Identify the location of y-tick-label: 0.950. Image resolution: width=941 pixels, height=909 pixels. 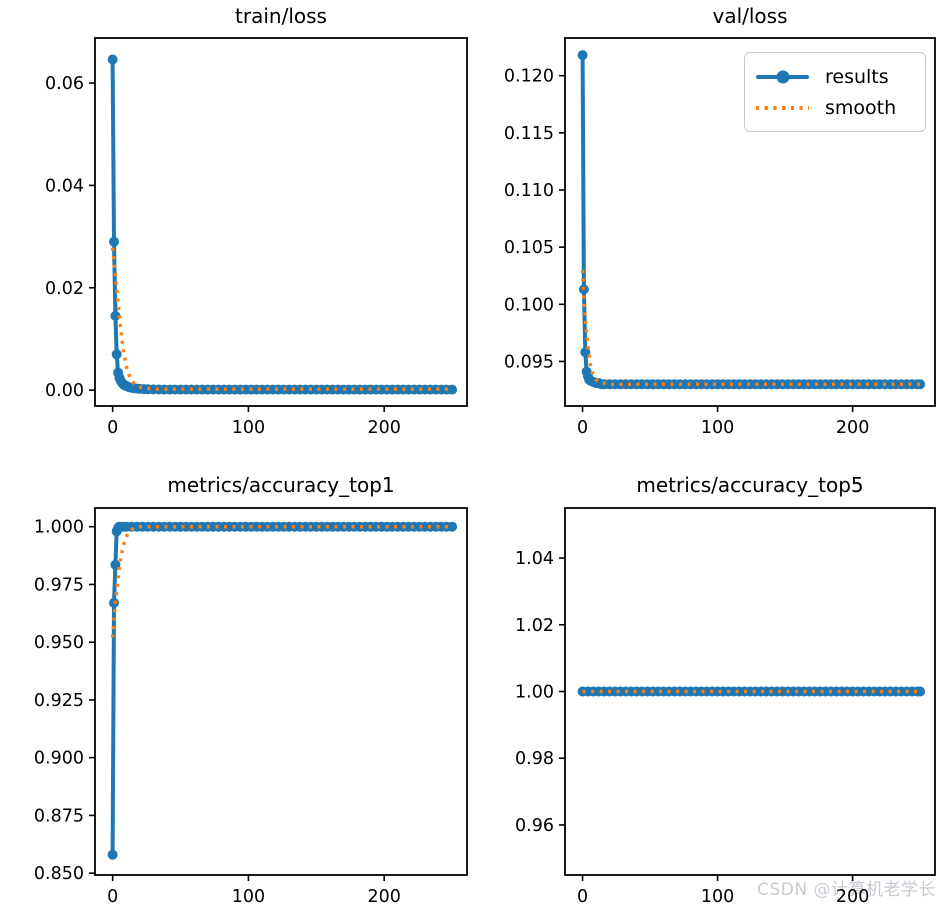
(59, 643).